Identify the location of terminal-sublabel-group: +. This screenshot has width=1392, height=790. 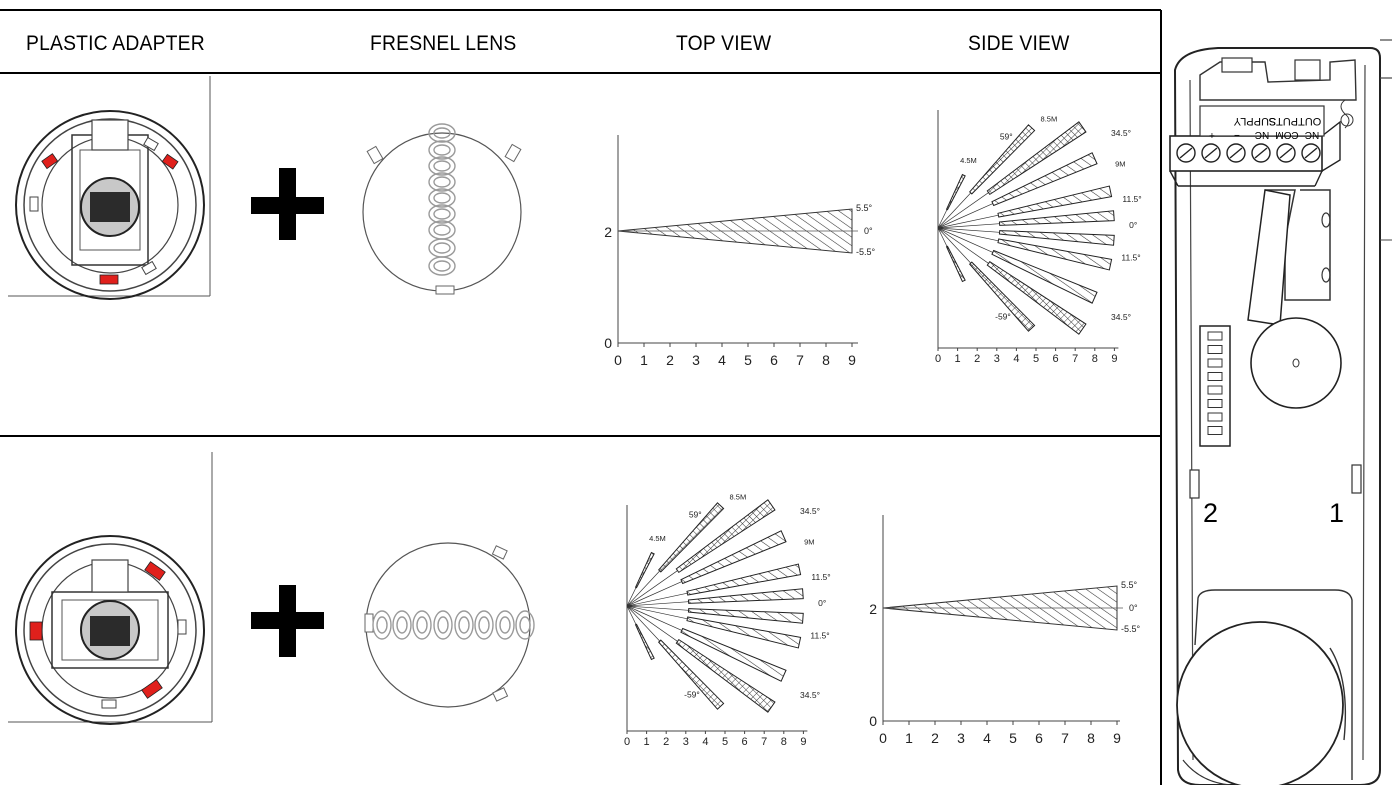
(1212, 134).